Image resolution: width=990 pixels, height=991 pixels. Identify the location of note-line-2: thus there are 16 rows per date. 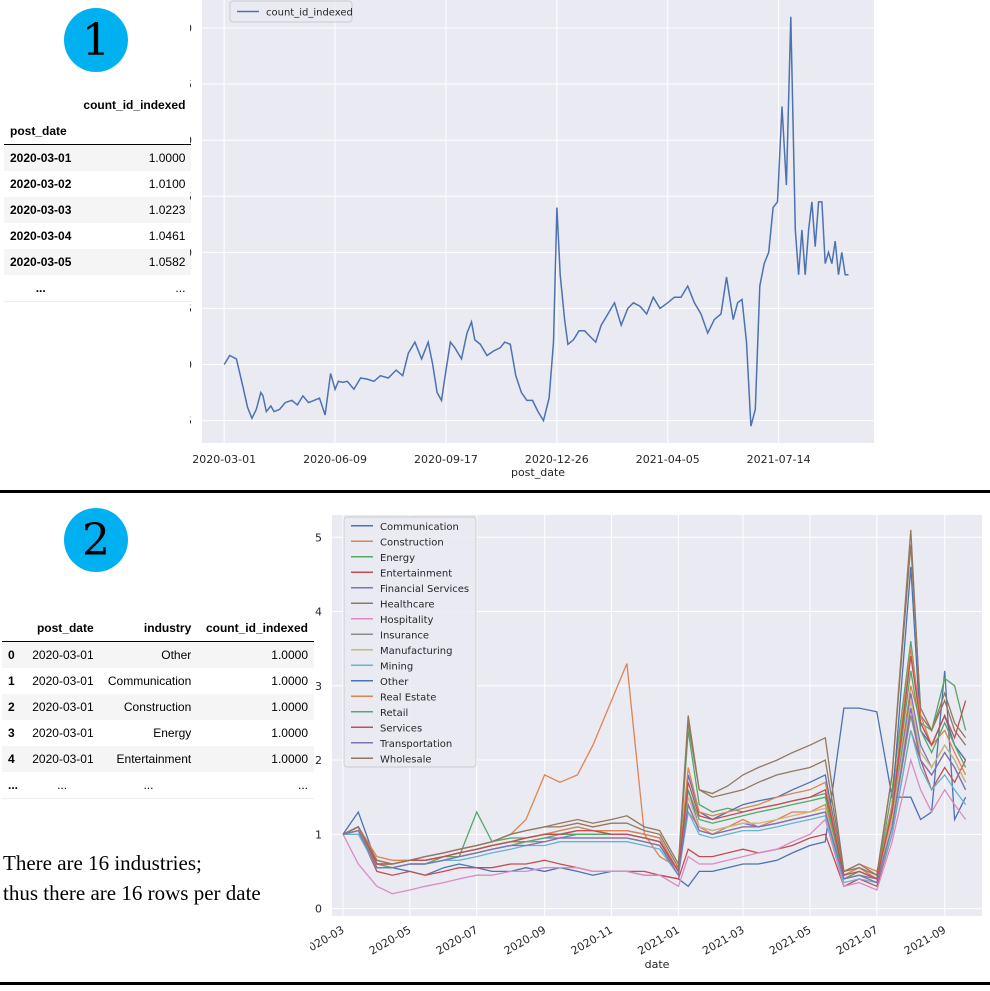
(132, 893).